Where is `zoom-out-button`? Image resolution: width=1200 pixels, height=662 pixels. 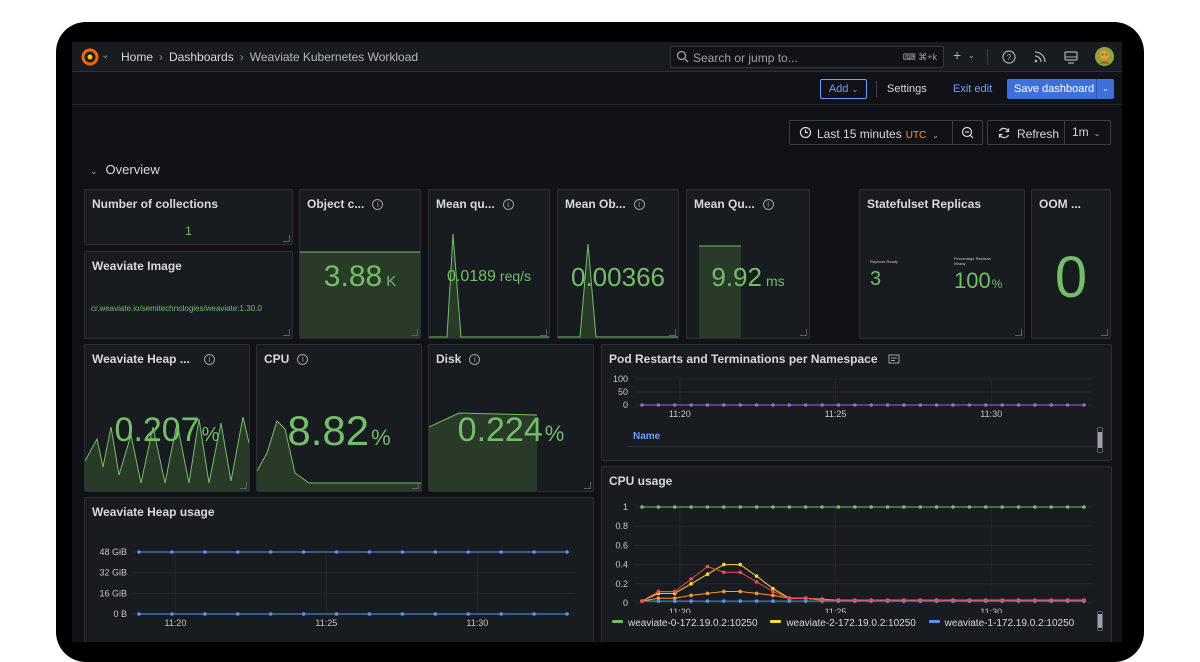
zoom-out-button is located at coordinates (967, 132).